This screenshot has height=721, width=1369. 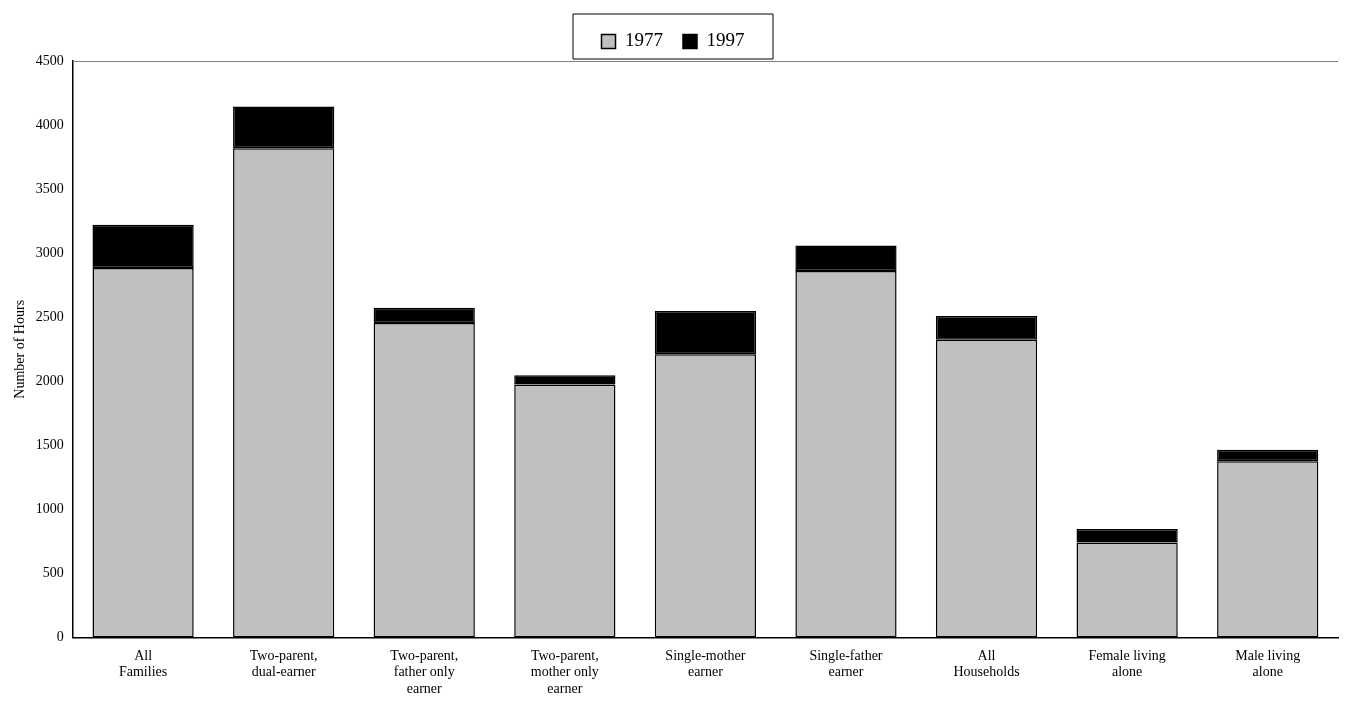 What do you see at coordinates (725, 40) in the screenshot?
I see `legend-label: 1997` at bounding box center [725, 40].